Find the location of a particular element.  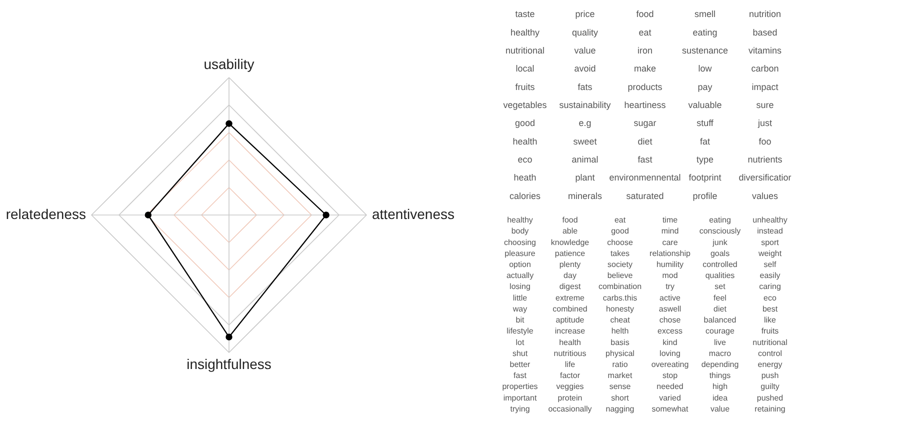

text: fat is located at coordinates (705, 141).